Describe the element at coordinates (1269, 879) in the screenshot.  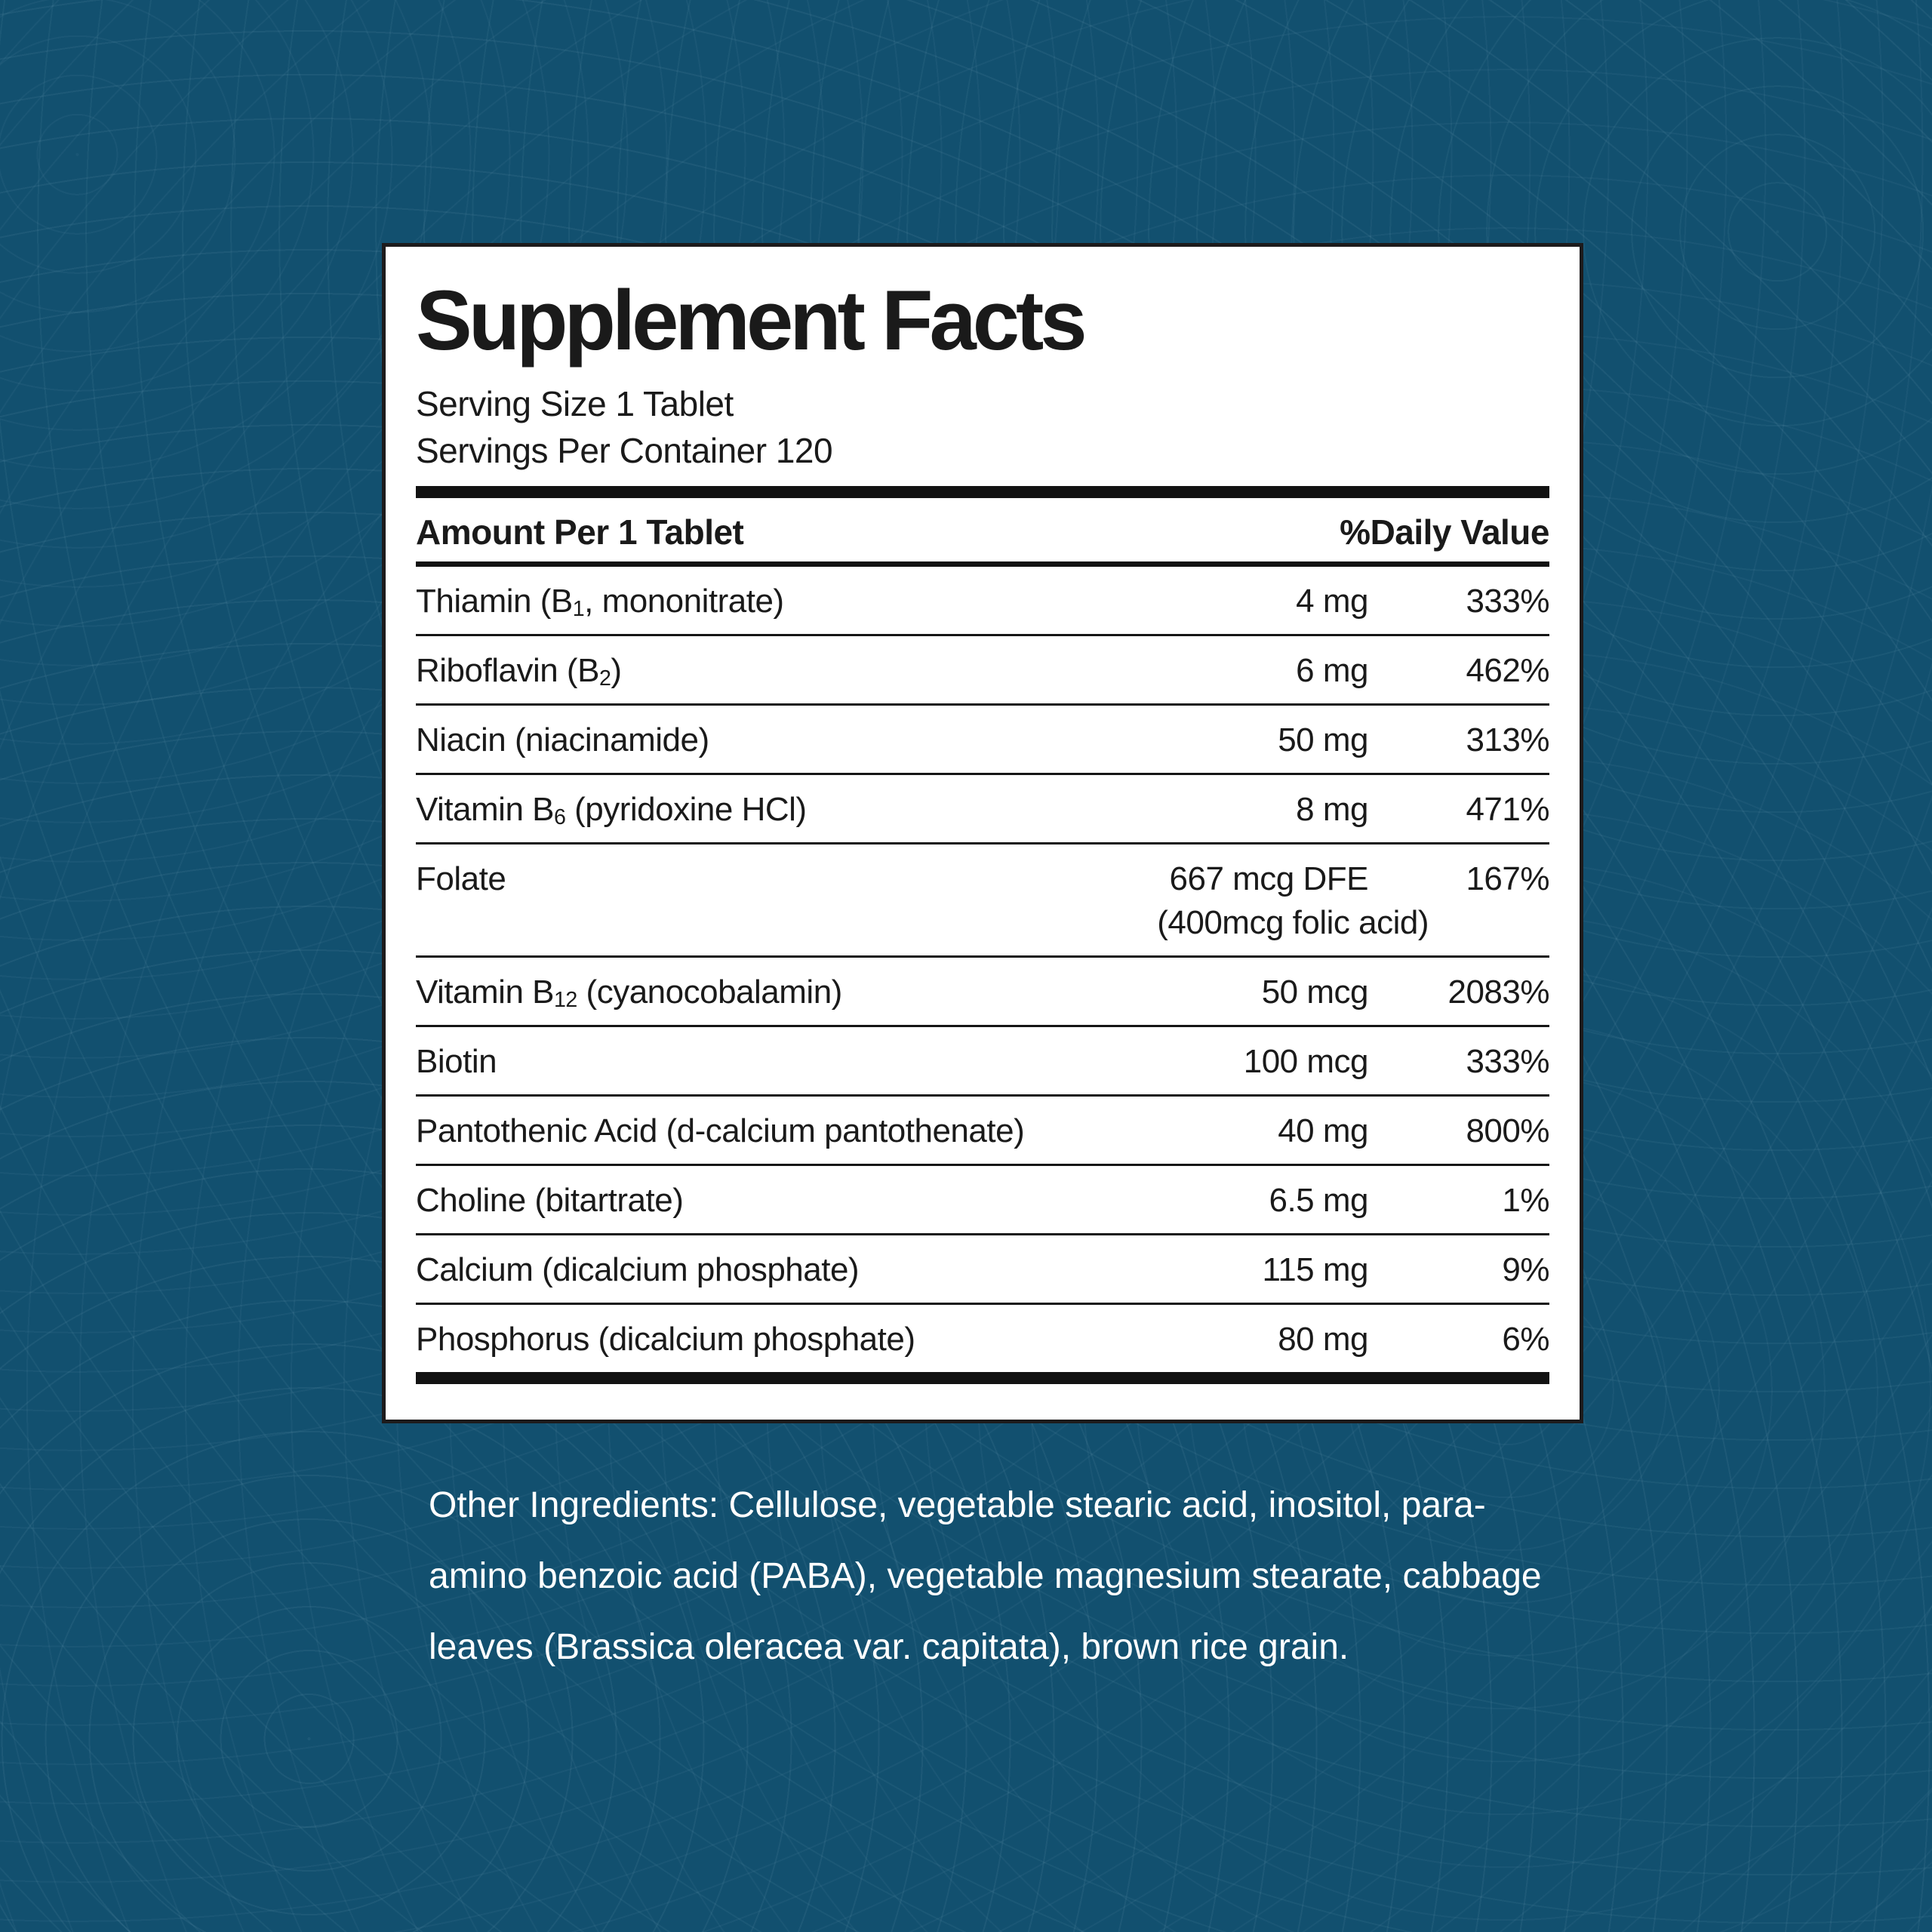
I see `nutrient-amount: 667 mcg DFE` at that location.